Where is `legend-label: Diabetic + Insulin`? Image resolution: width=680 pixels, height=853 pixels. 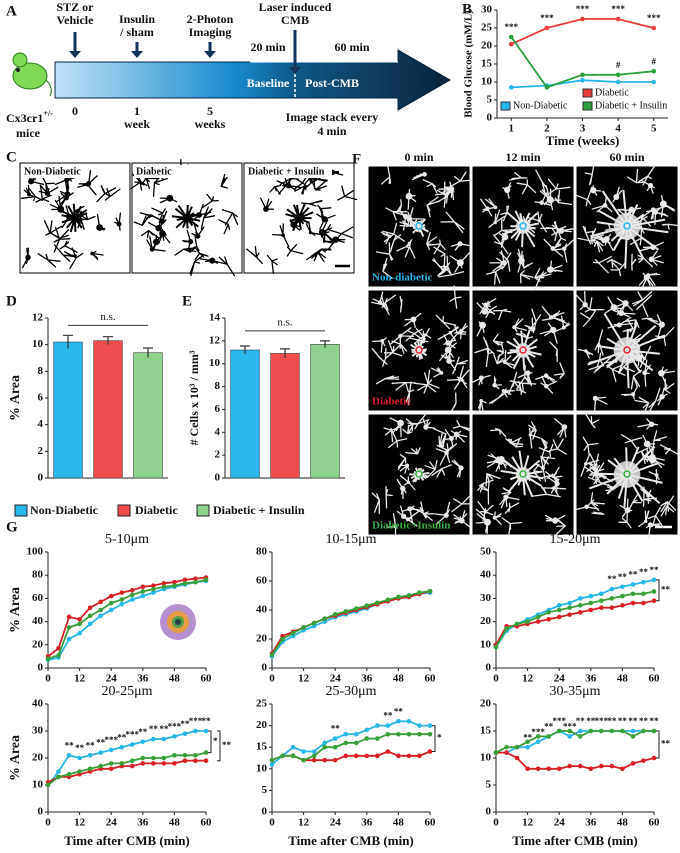
legend-label: Diabetic + Insulin is located at coordinates (631, 105).